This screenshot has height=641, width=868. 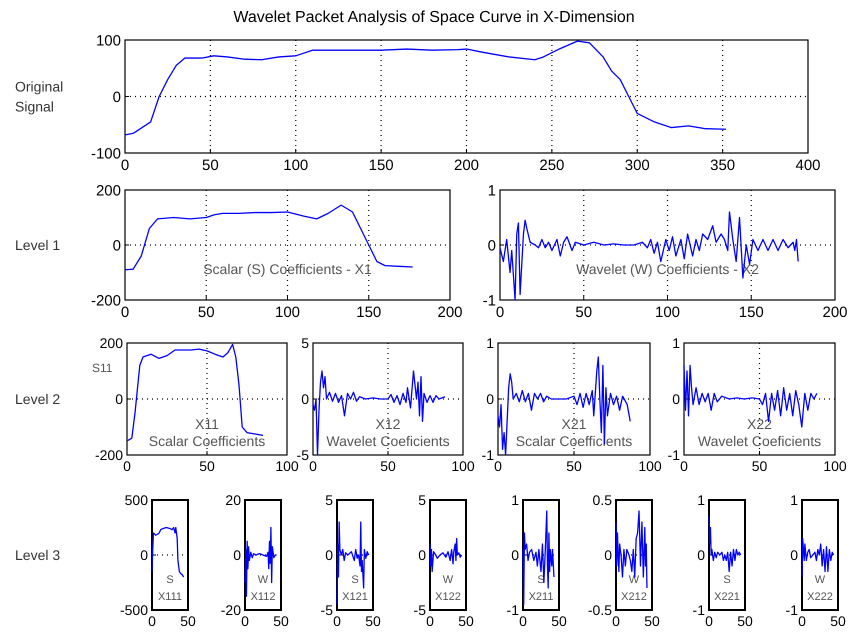 What do you see at coordinates (108, 41) in the screenshot?
I see `y-tick-label: 100` at bounding box center [108, 41].